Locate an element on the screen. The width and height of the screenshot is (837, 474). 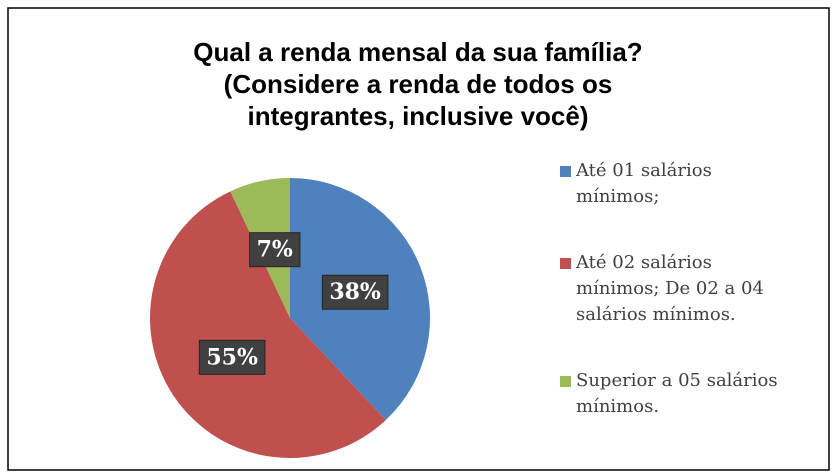
legend-entry: Até 01 salários mínimos; is located at coordinates (685, 184).